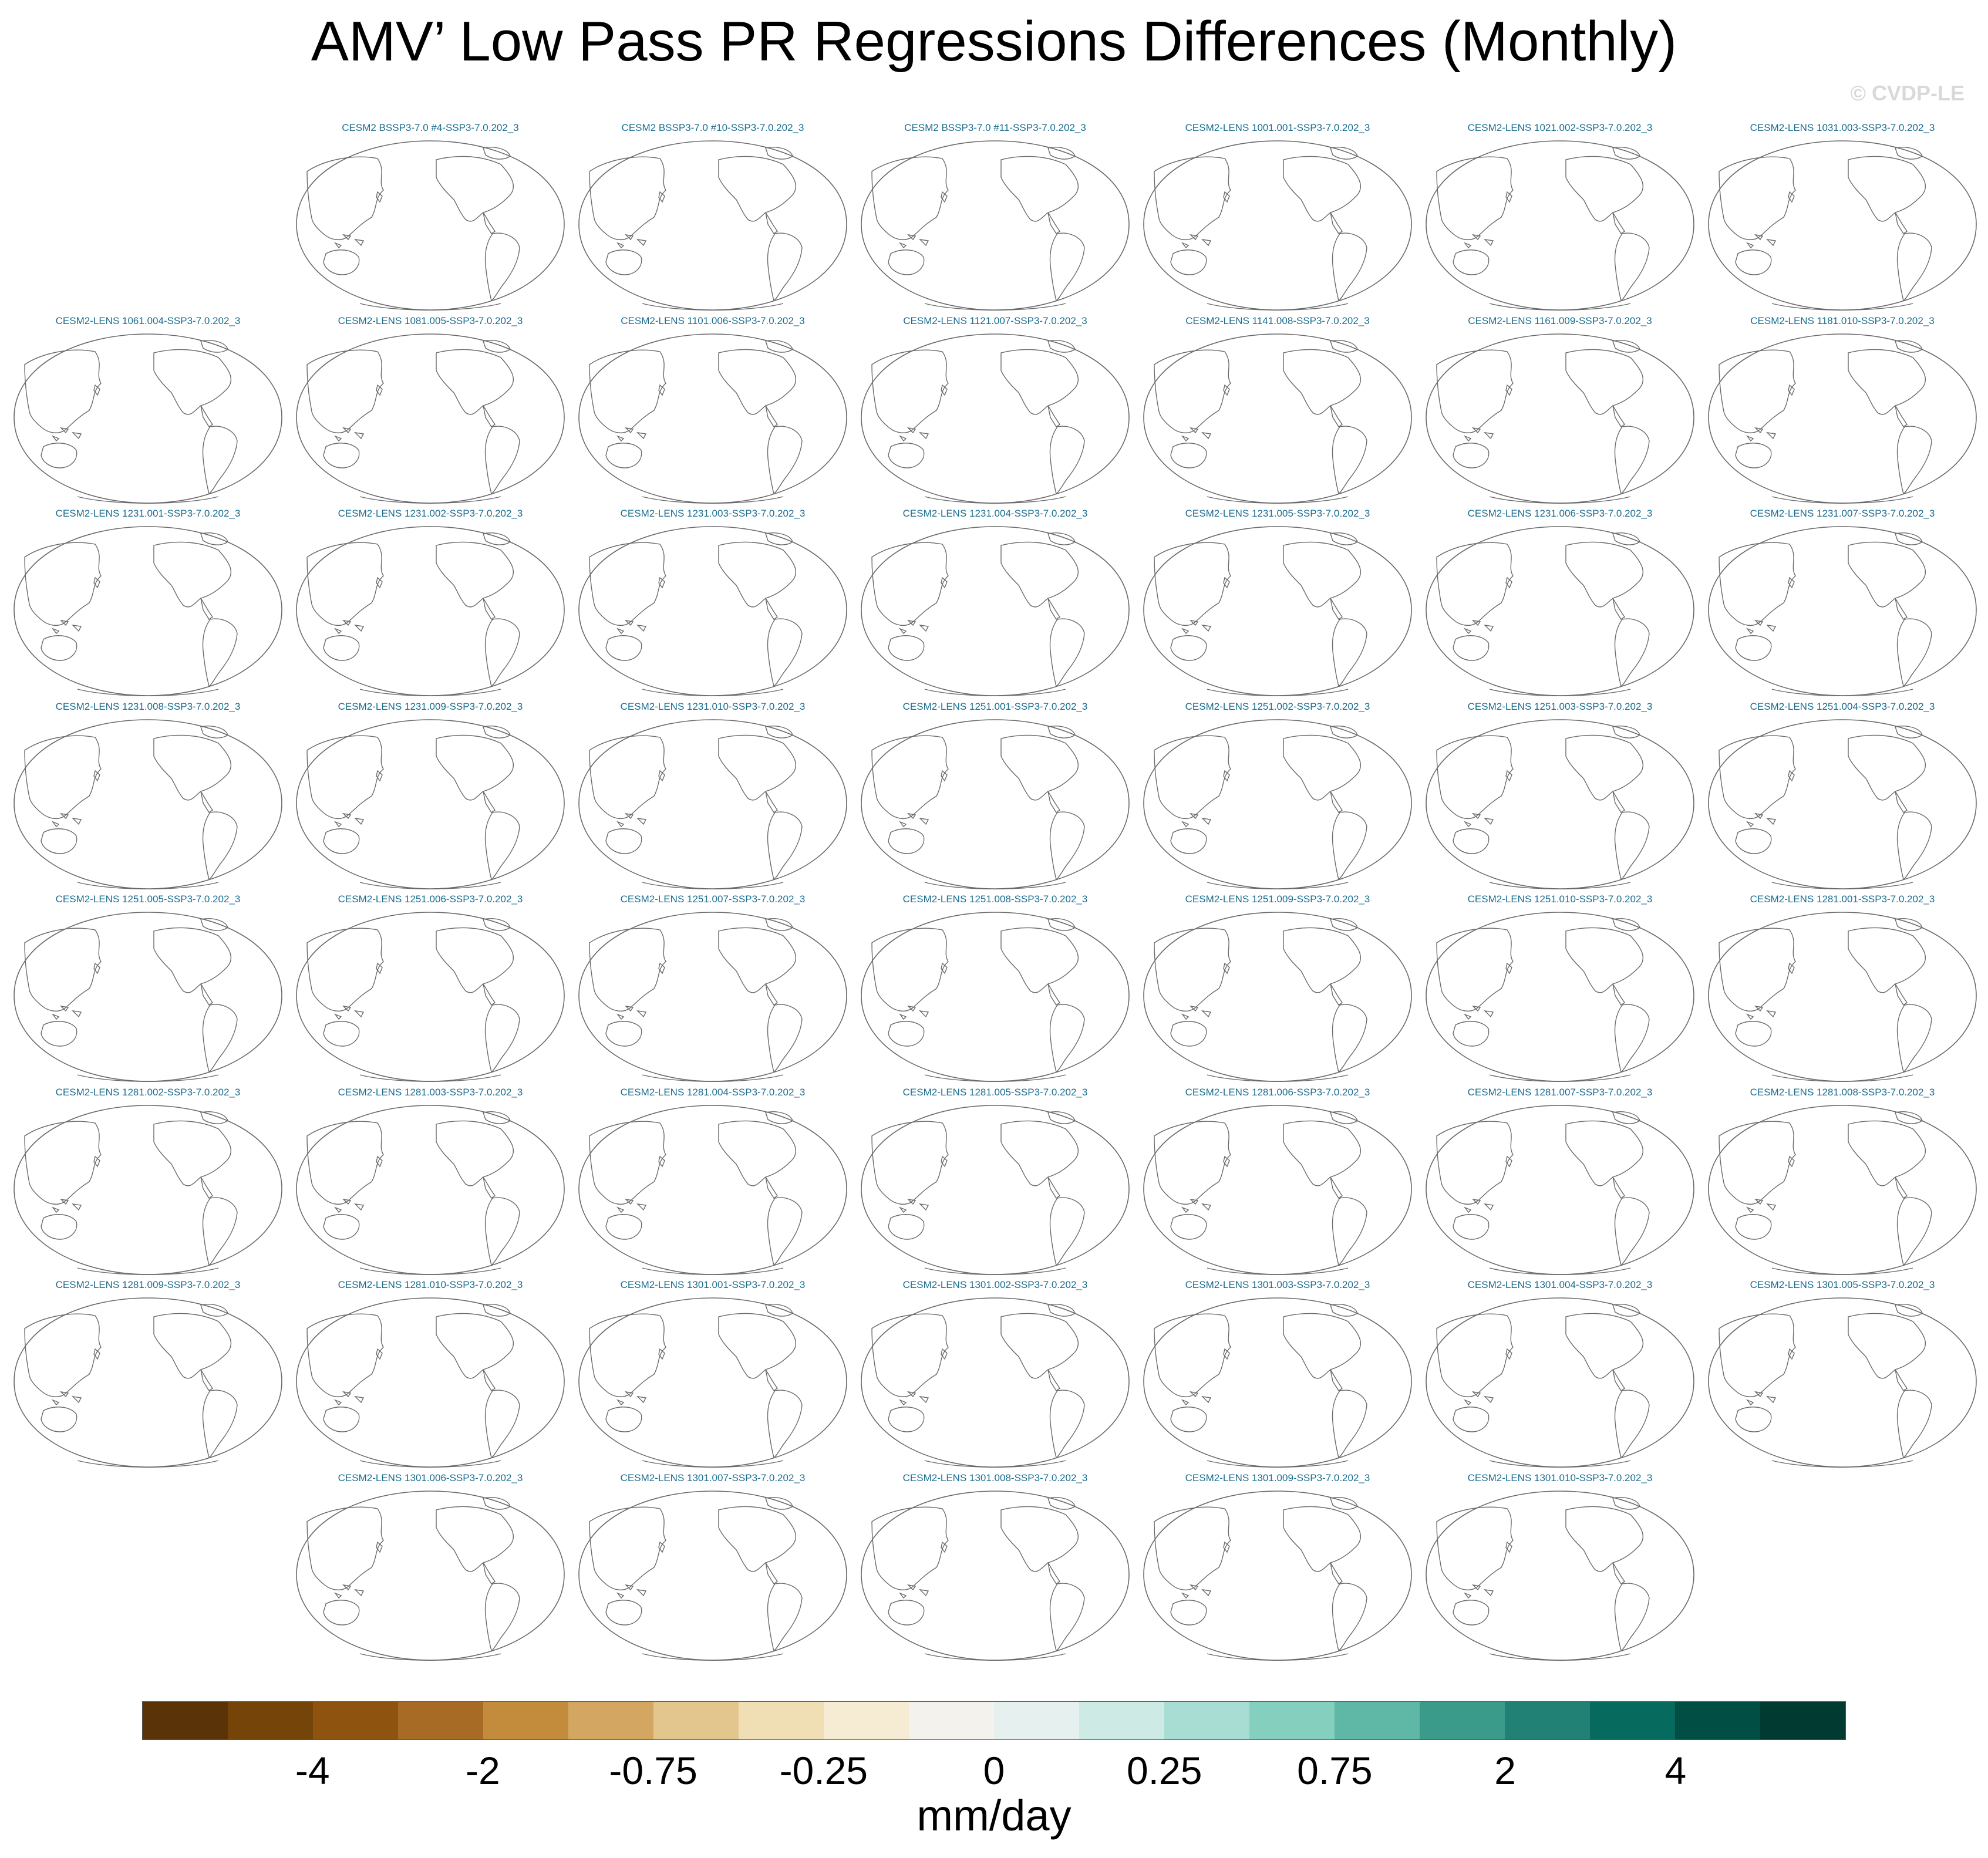 This screenshot has height=1858, width=1988. Describe the element at coordinates (483, 1771) in the screenshot. I see `colorbar-tick-label: -2` at that location.